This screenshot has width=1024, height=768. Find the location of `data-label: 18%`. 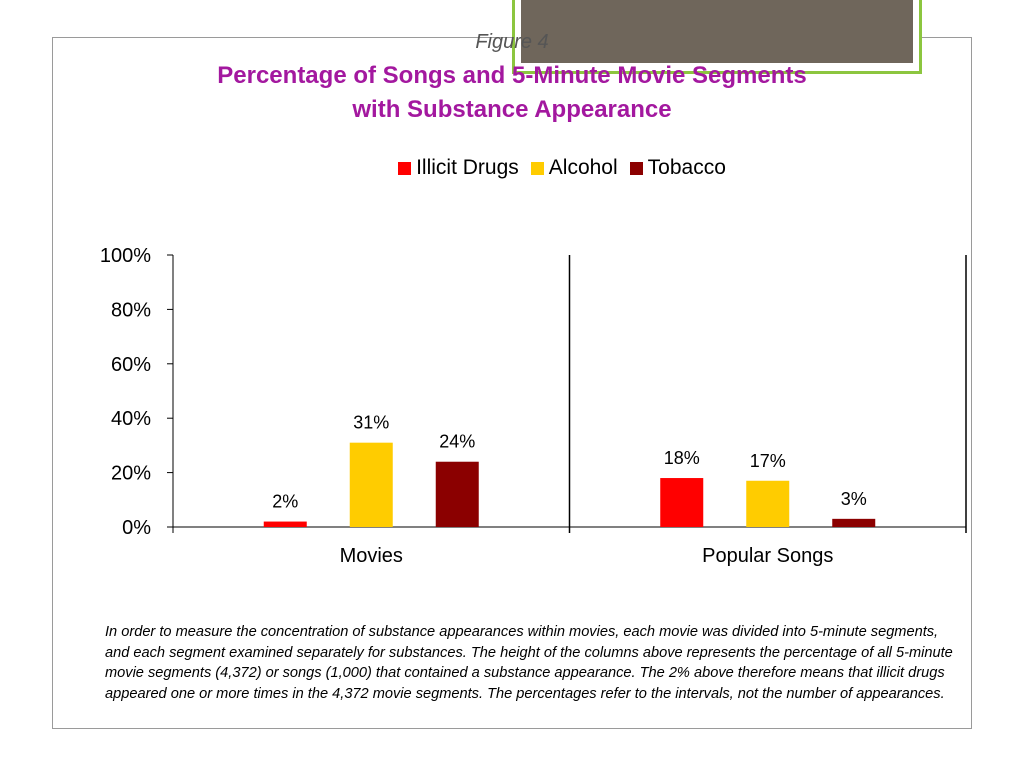

data-label: 18% is located at coordinates (682, 458).